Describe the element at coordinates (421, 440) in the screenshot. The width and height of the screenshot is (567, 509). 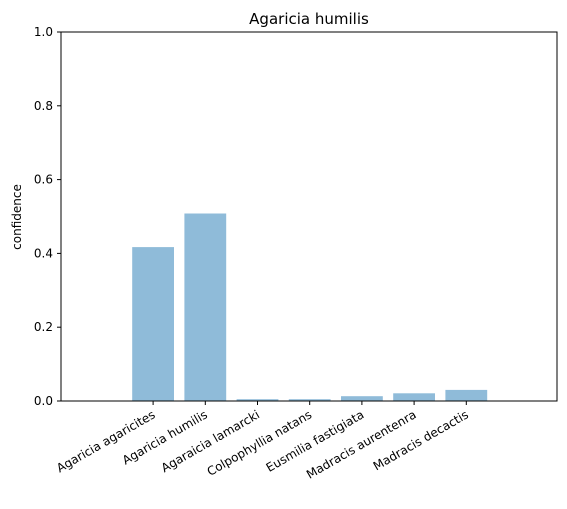
I see `x-tick-label: Madracis decactis` at that location.